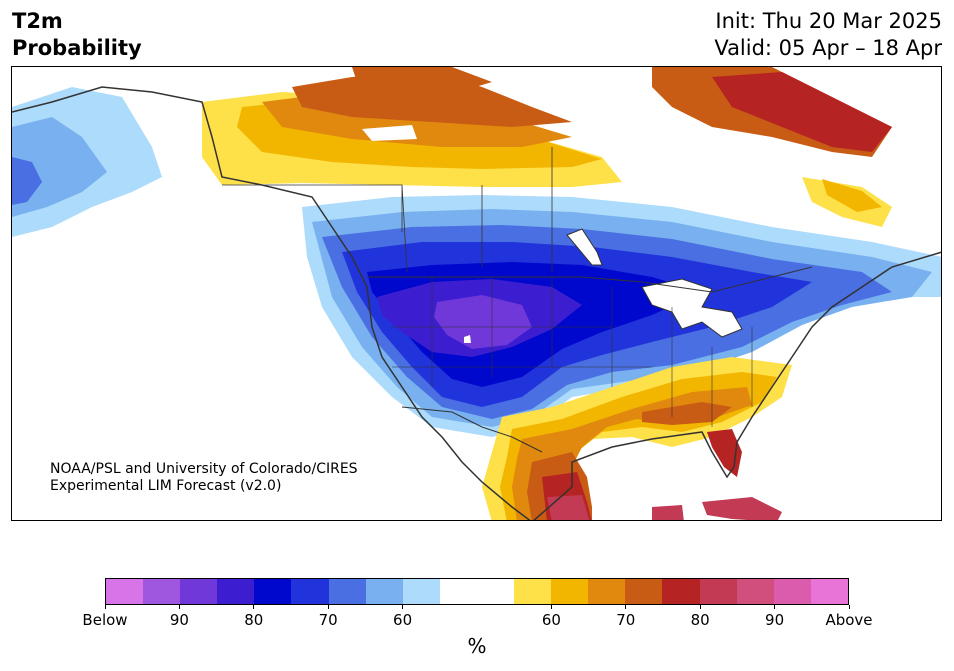 The height and width of the screenshot is (671, 954). What do you see at coordinates (584, 247) in the screenshot?
I see `lake-winnipeg` at bounding box center [584, 247].